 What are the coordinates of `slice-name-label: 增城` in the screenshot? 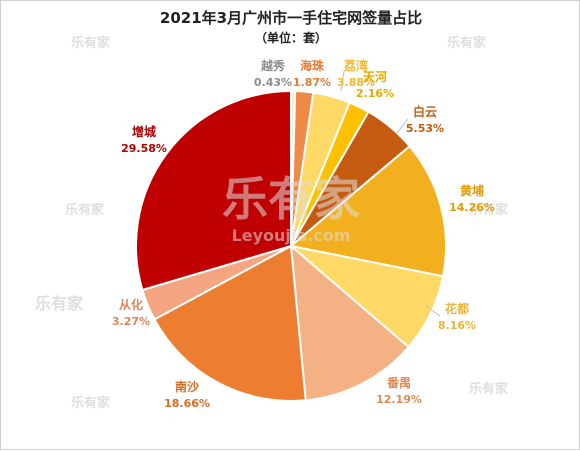 It's located at (144, 131).